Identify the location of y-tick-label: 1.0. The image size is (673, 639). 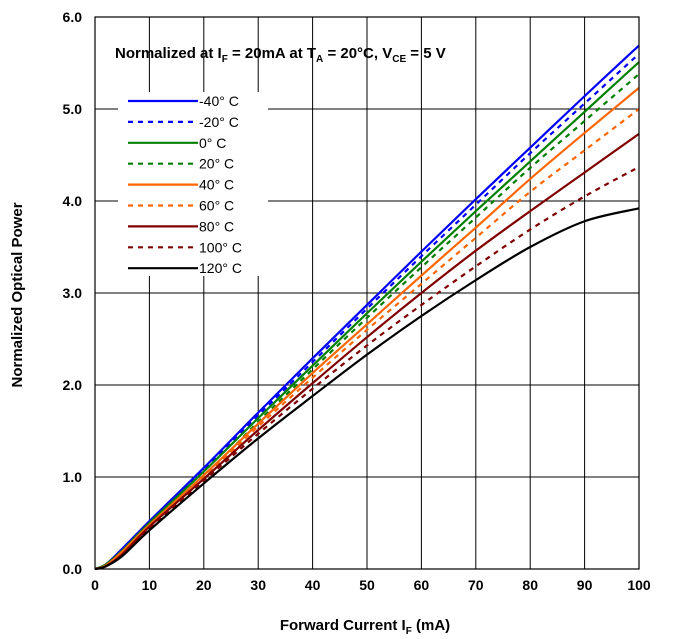
(73, 477).